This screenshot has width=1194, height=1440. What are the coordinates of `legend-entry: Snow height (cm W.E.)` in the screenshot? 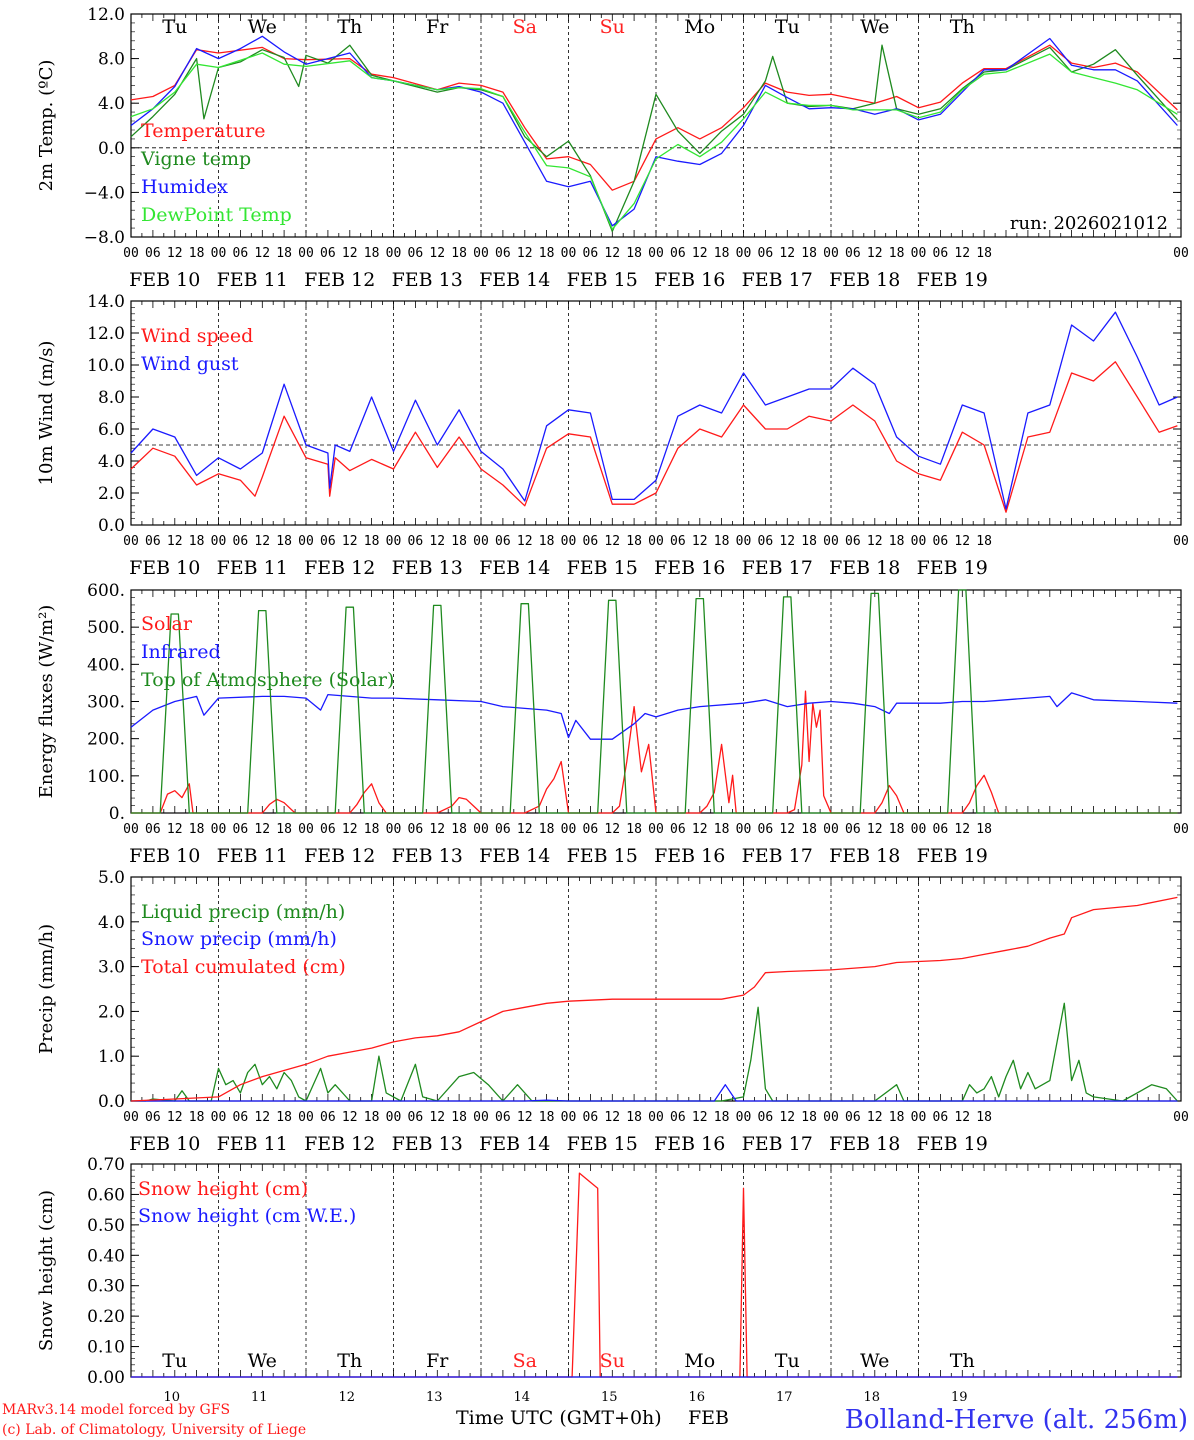 It's located at (247, 1216).